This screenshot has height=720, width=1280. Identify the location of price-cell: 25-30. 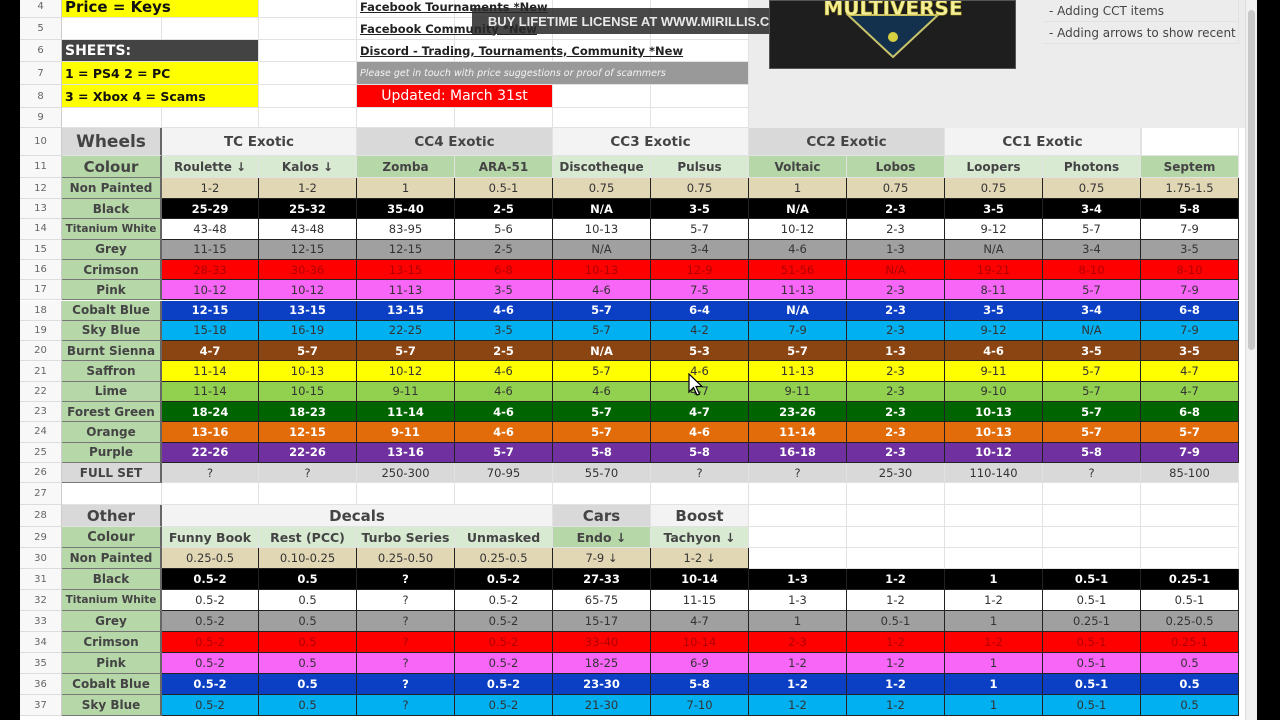
(896, 473).